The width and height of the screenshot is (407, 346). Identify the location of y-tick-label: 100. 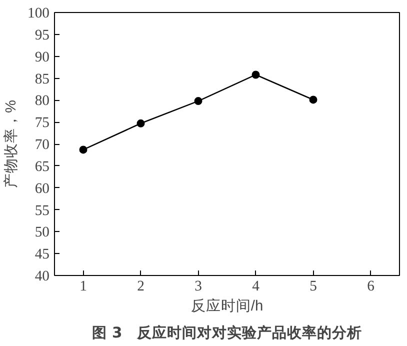
(39, 14).